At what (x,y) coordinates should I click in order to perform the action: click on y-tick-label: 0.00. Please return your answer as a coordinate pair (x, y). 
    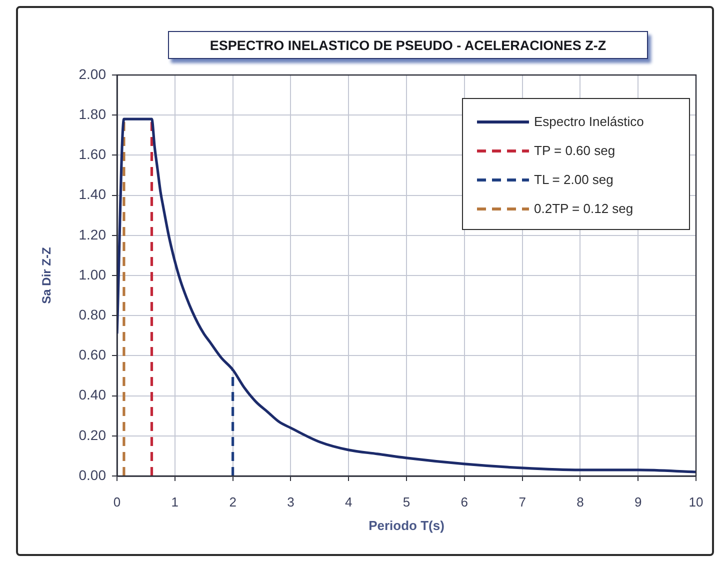
    Looking at the image, I should click on (92, 474).